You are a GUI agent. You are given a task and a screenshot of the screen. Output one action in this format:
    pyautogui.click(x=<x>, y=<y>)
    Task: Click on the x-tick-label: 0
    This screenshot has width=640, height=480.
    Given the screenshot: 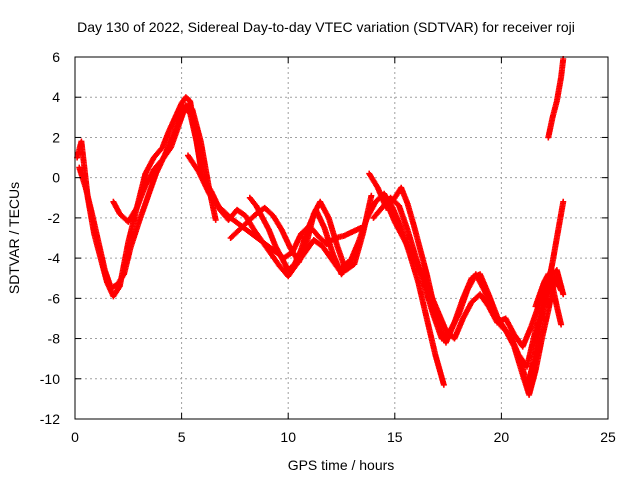 What is the action you would take?
    pyautogui.click(x=75, y=437)
    